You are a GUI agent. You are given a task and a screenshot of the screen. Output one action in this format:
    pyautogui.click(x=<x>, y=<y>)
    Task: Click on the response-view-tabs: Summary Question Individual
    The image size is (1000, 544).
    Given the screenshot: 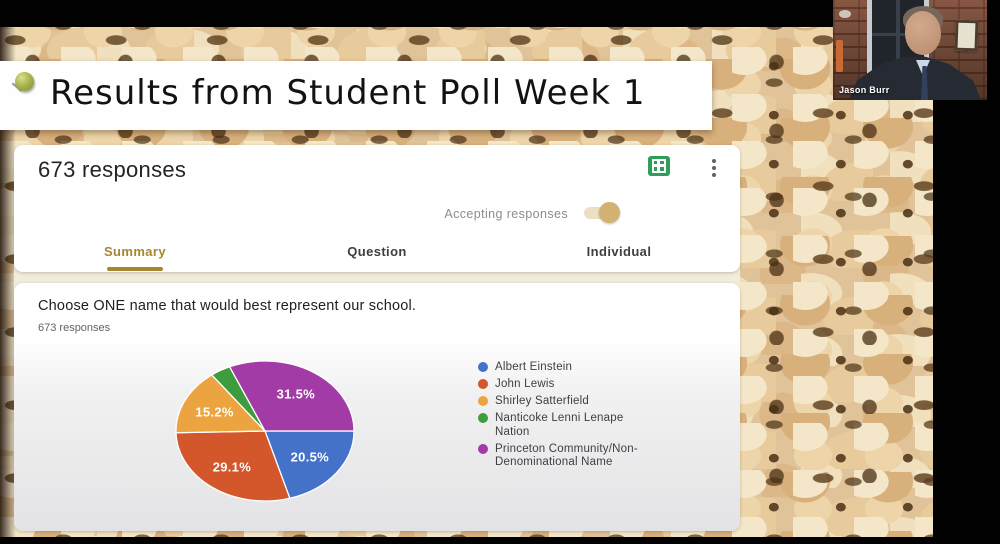 What is the action you would take?
    pyautogui.click(x=377, y=251)
    